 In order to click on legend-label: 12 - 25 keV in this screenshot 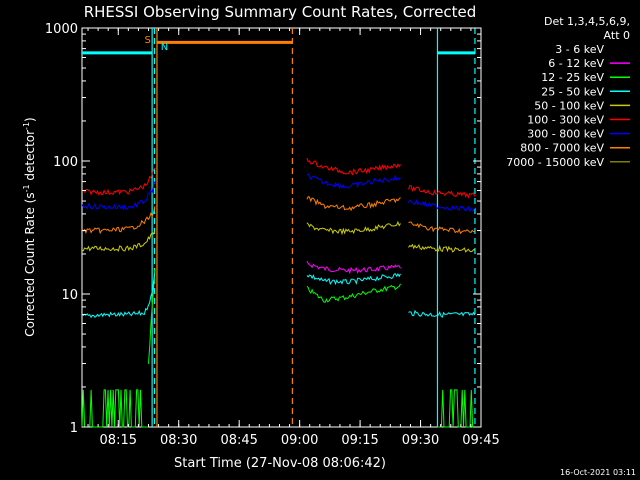, I will do `click(572, 77)`.